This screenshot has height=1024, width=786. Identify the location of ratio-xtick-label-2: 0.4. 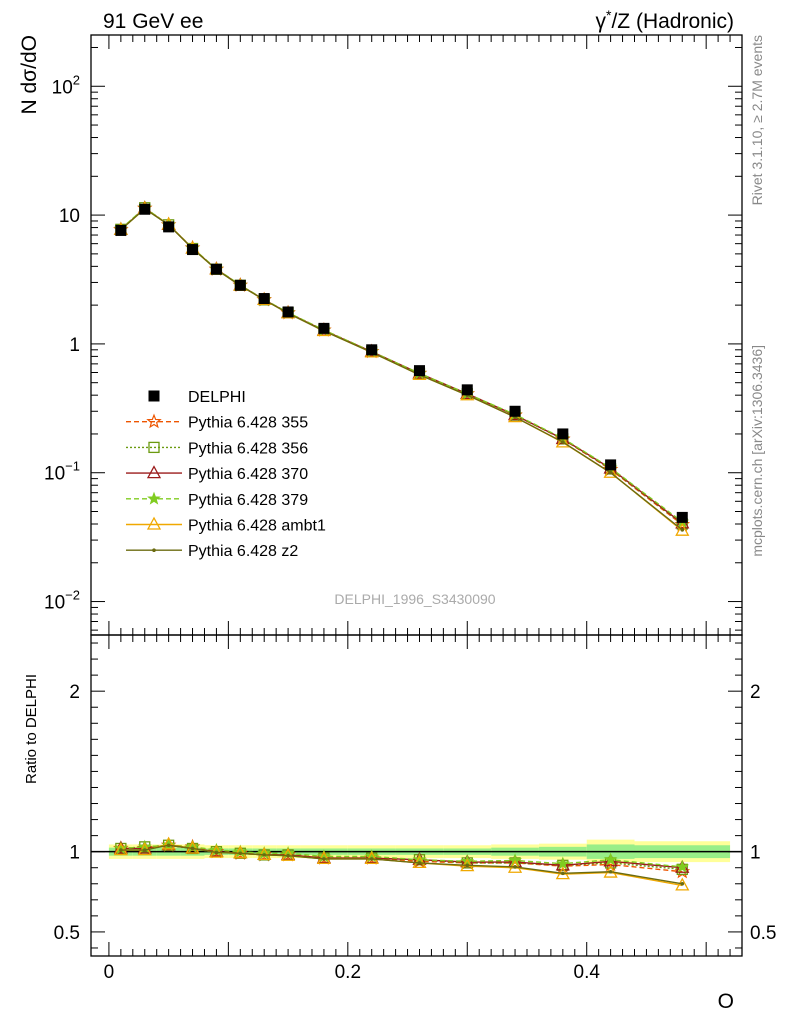
(587, 972).